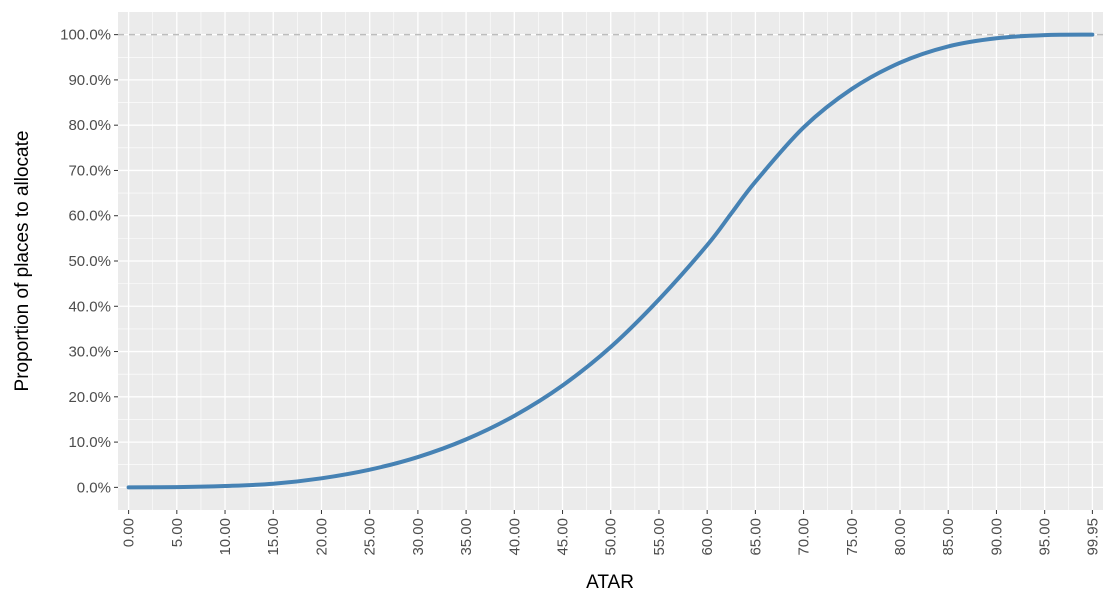  I want to click on x-tick-label: 40.00, so click(514, 537).